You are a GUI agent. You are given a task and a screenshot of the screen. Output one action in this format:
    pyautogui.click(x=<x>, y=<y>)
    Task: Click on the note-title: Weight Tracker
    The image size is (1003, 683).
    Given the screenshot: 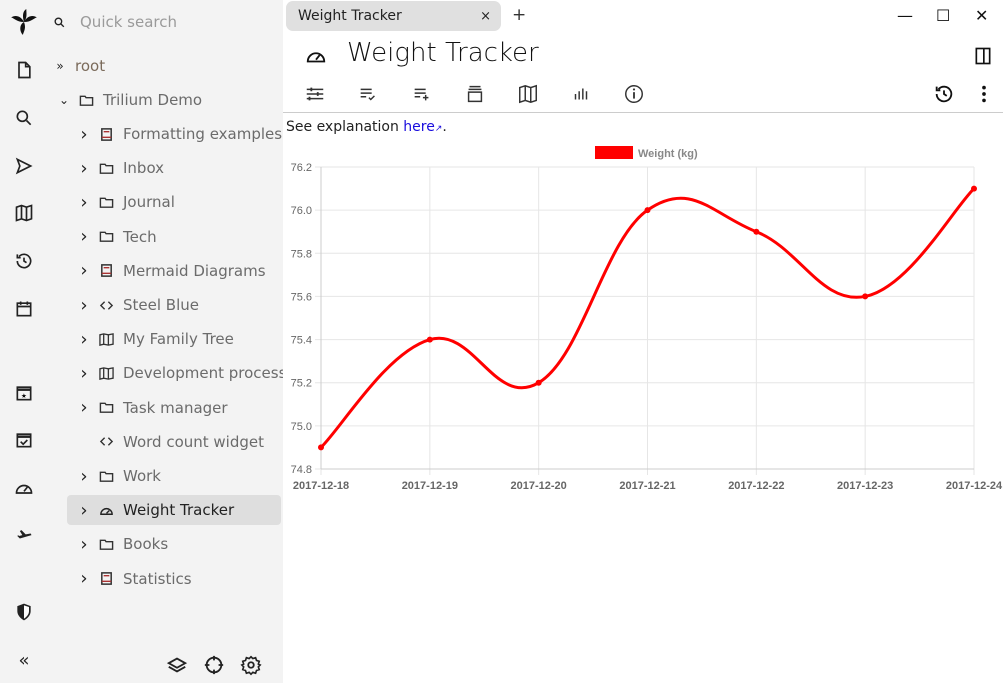 What is the action you would take?
    pyautogui.click(x=443, y=53)
    